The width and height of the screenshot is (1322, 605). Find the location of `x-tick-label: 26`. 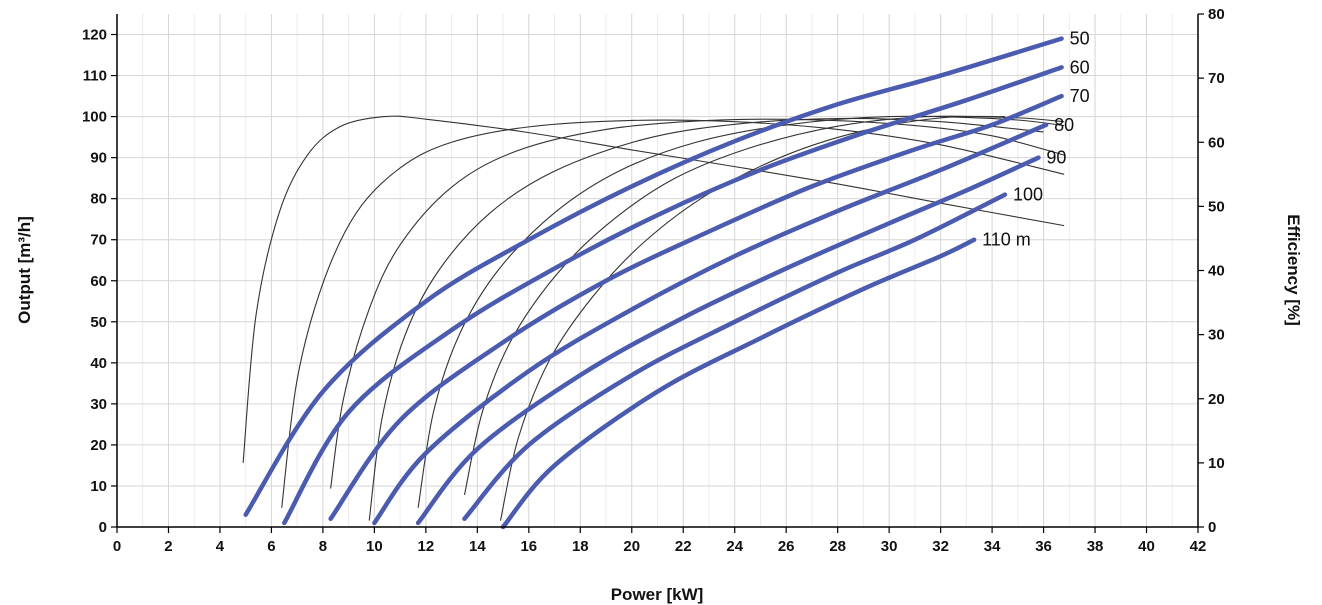

x-tick-label: 26 is located at coordinates (786, 546).